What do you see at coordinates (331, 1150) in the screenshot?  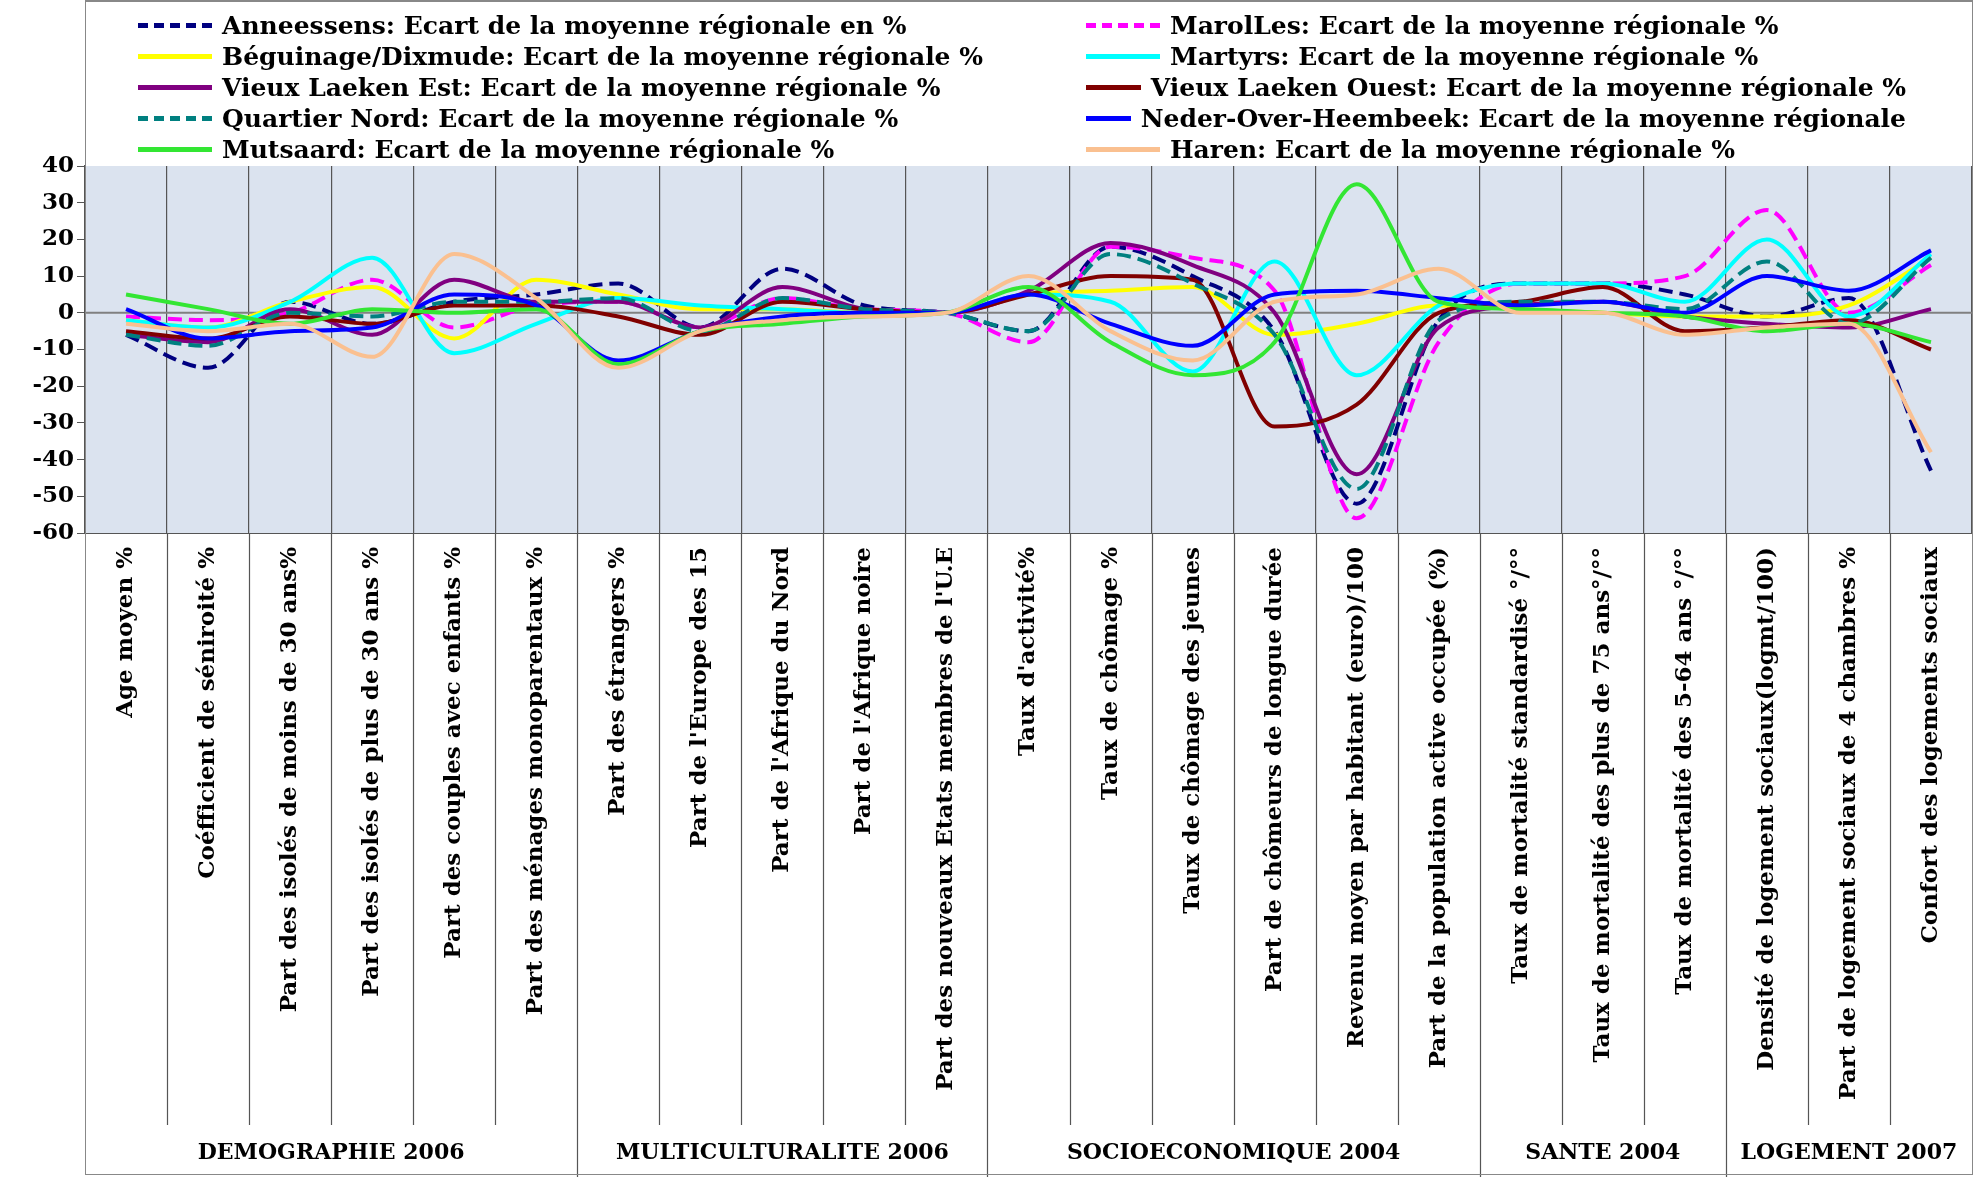 I see `text: DEMOGRAPHIE 2006` at bounding box center [331, 1150].